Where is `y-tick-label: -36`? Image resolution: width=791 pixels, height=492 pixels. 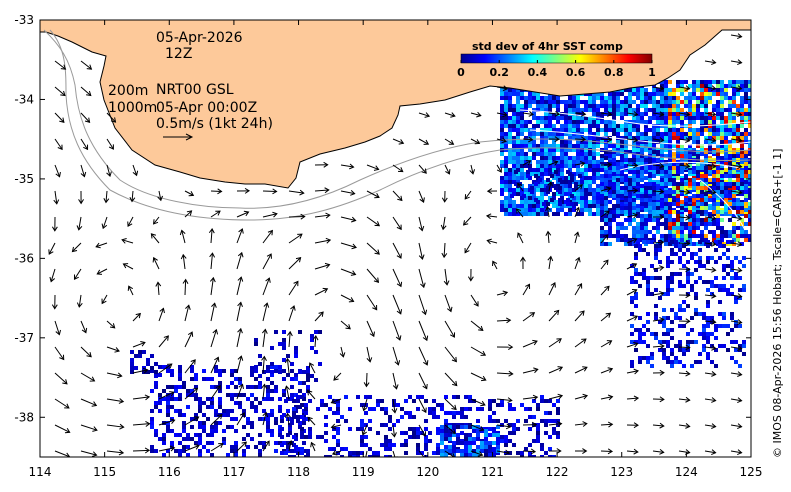 y-tick-label: -36 is located at coordinates (24, 258).